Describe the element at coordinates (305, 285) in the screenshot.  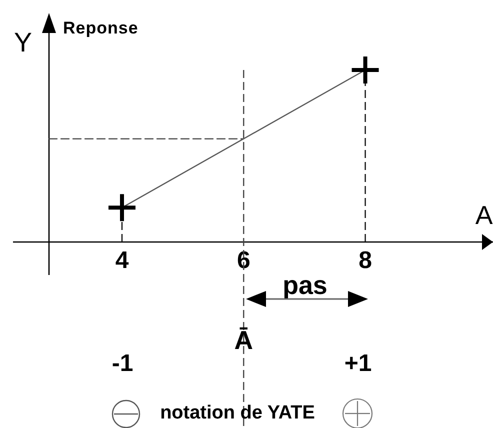
I see `text: pas` at that location.